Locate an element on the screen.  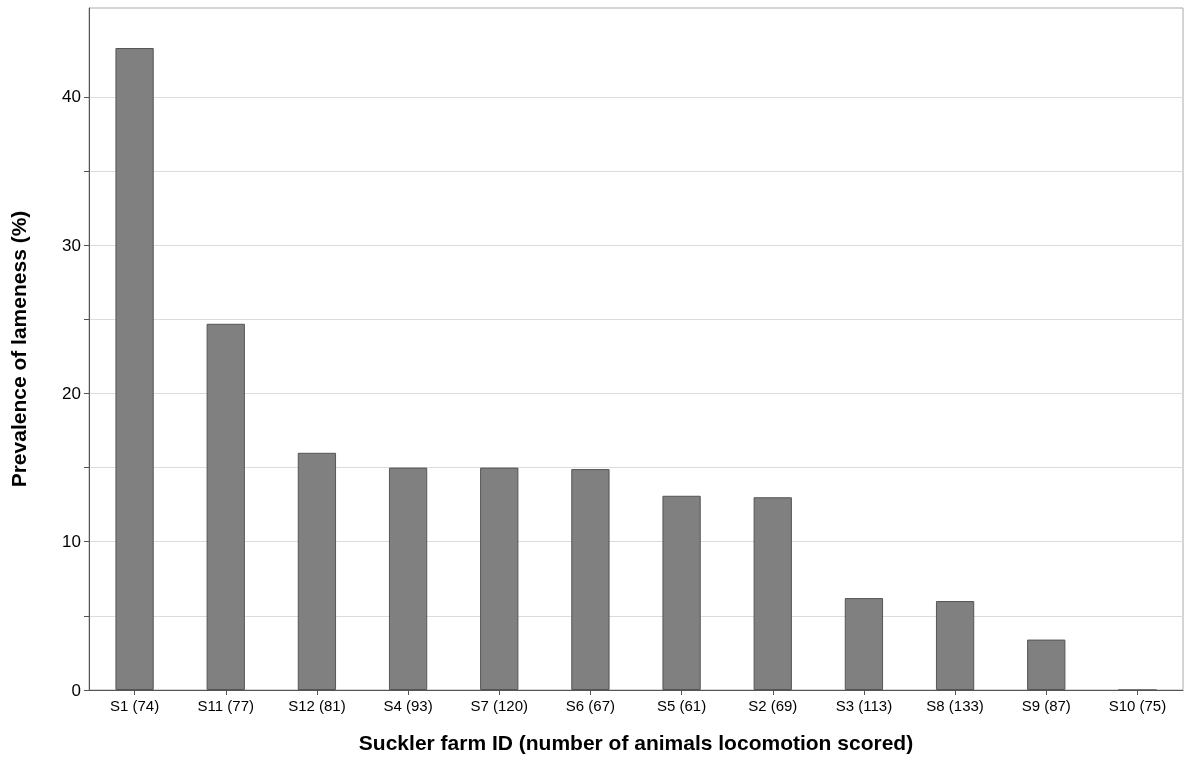
x-tick-label: S9 (87) is located at coordinates (1046, 705).